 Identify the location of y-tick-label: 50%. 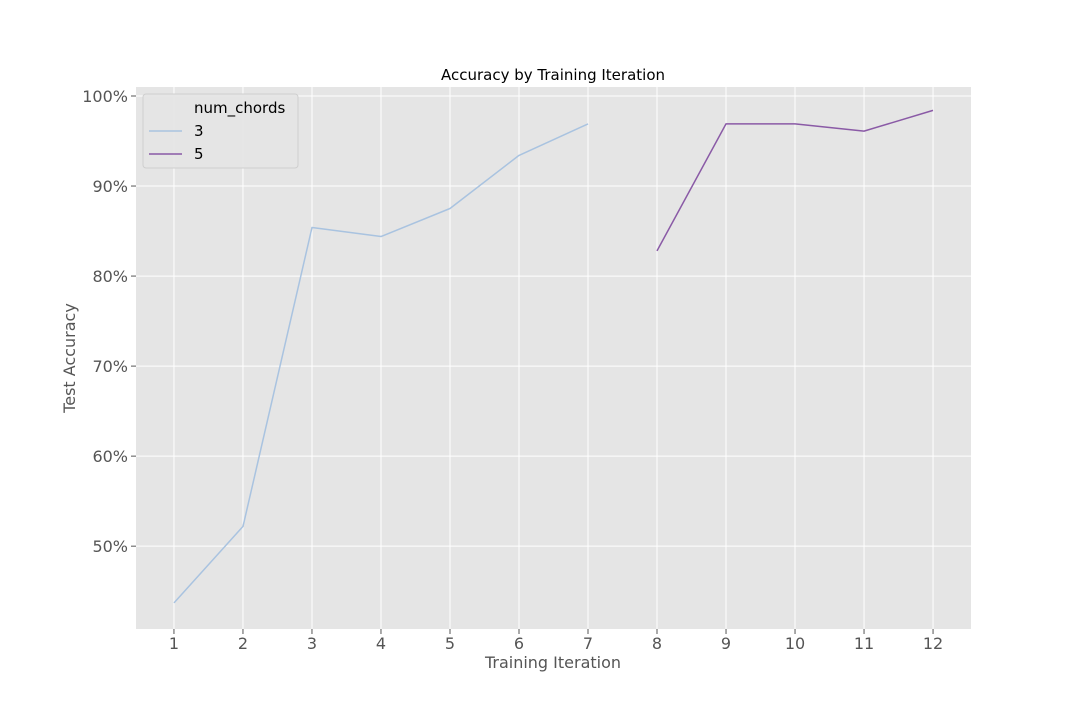
(110, 546).